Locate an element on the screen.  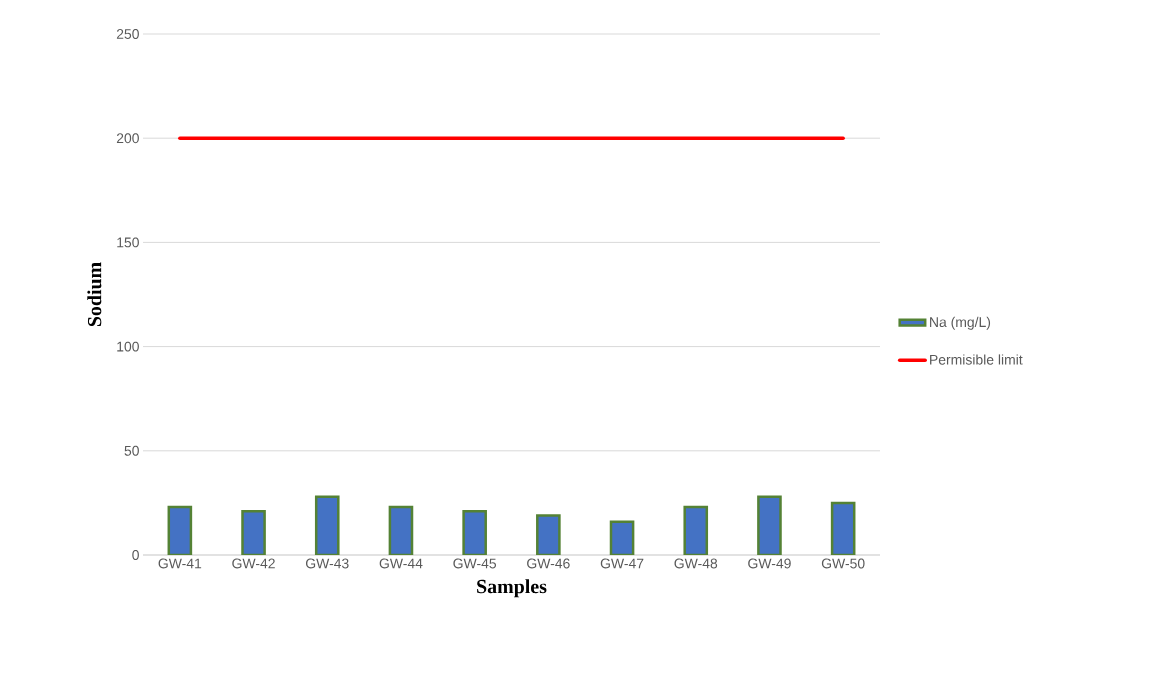
legend-label: Permisible limit is located at coordinates (976, 359).